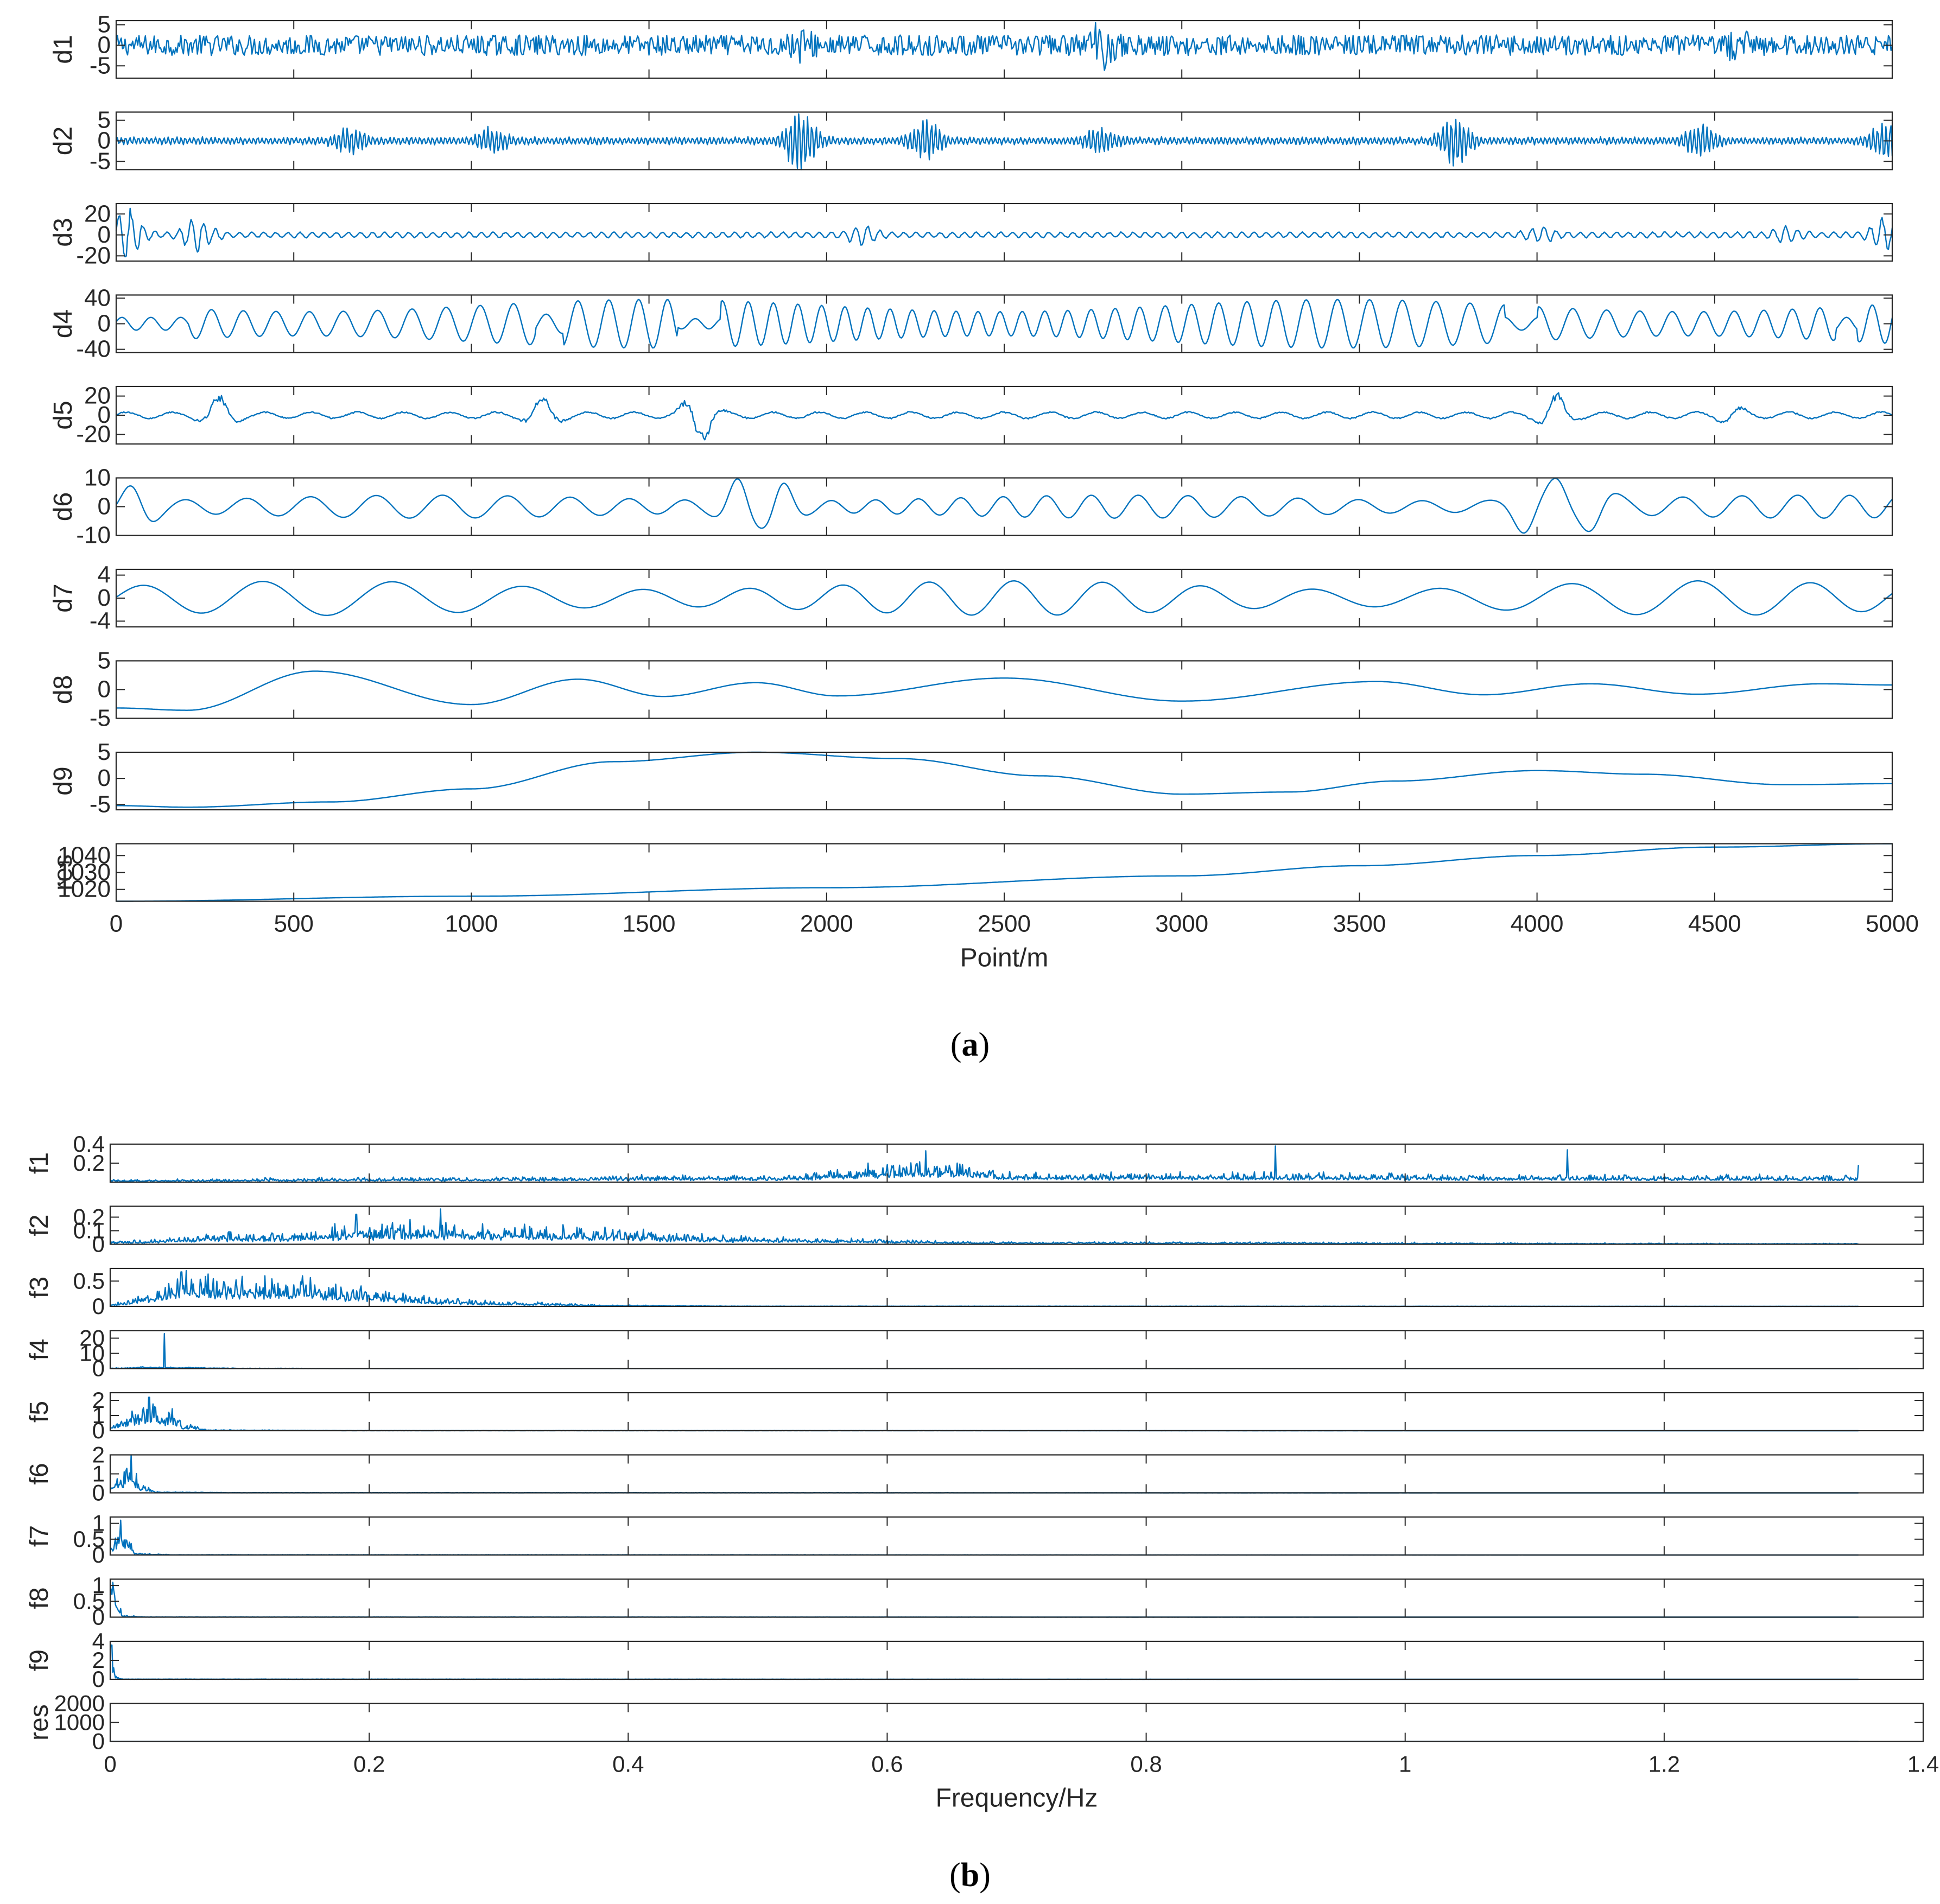 The width and height of the screenshot is (1940, 1904). Describe the element at coordinates (97, 297) in the screenshot. I see `y-tick-label: 40` at that location.